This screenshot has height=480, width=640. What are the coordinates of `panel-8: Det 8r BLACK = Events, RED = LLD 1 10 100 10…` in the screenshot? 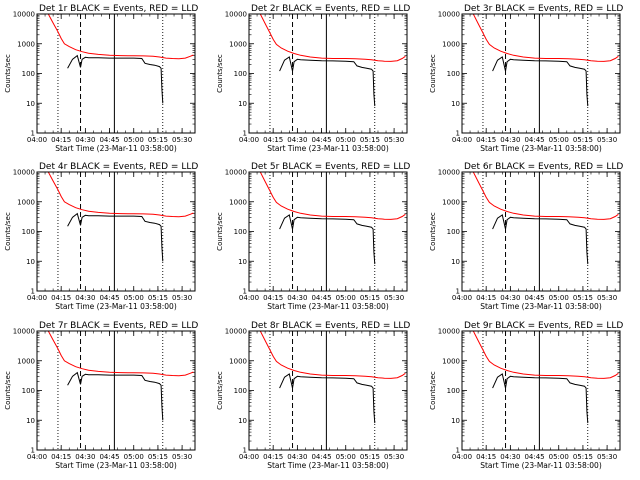 It's located at (313, 395).